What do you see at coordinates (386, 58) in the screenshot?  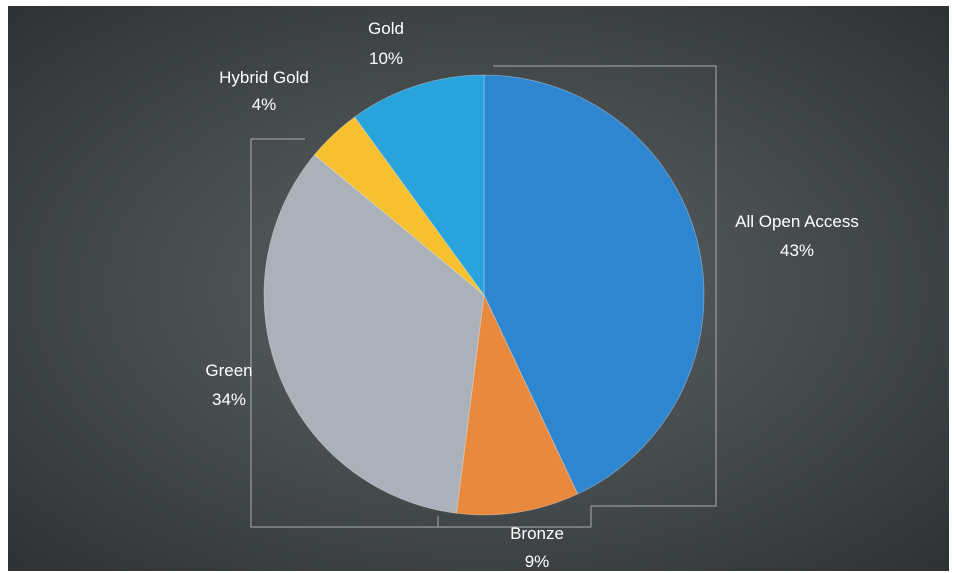 I see `data-label-gold-percent: 10%` at bounding box center [386, 58].